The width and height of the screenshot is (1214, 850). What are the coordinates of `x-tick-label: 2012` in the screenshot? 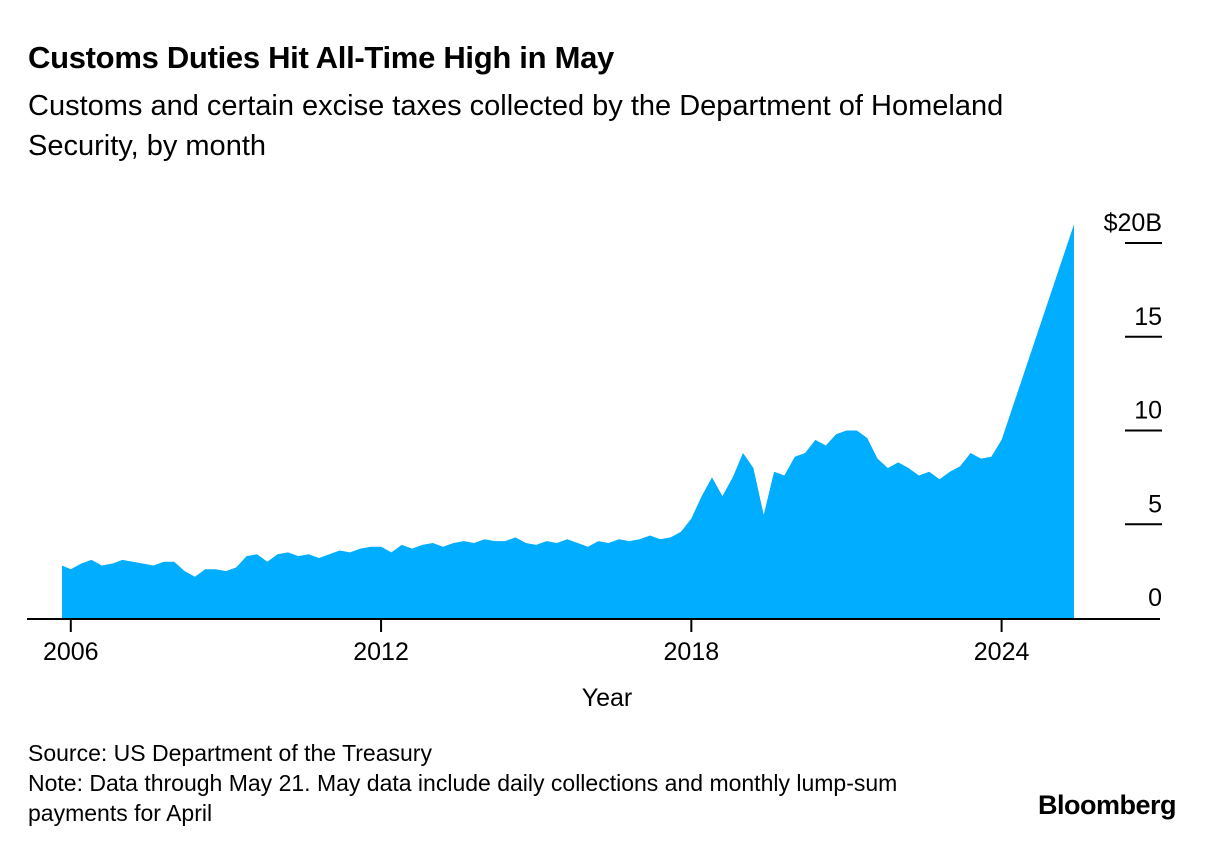 It's located at (381, 652).